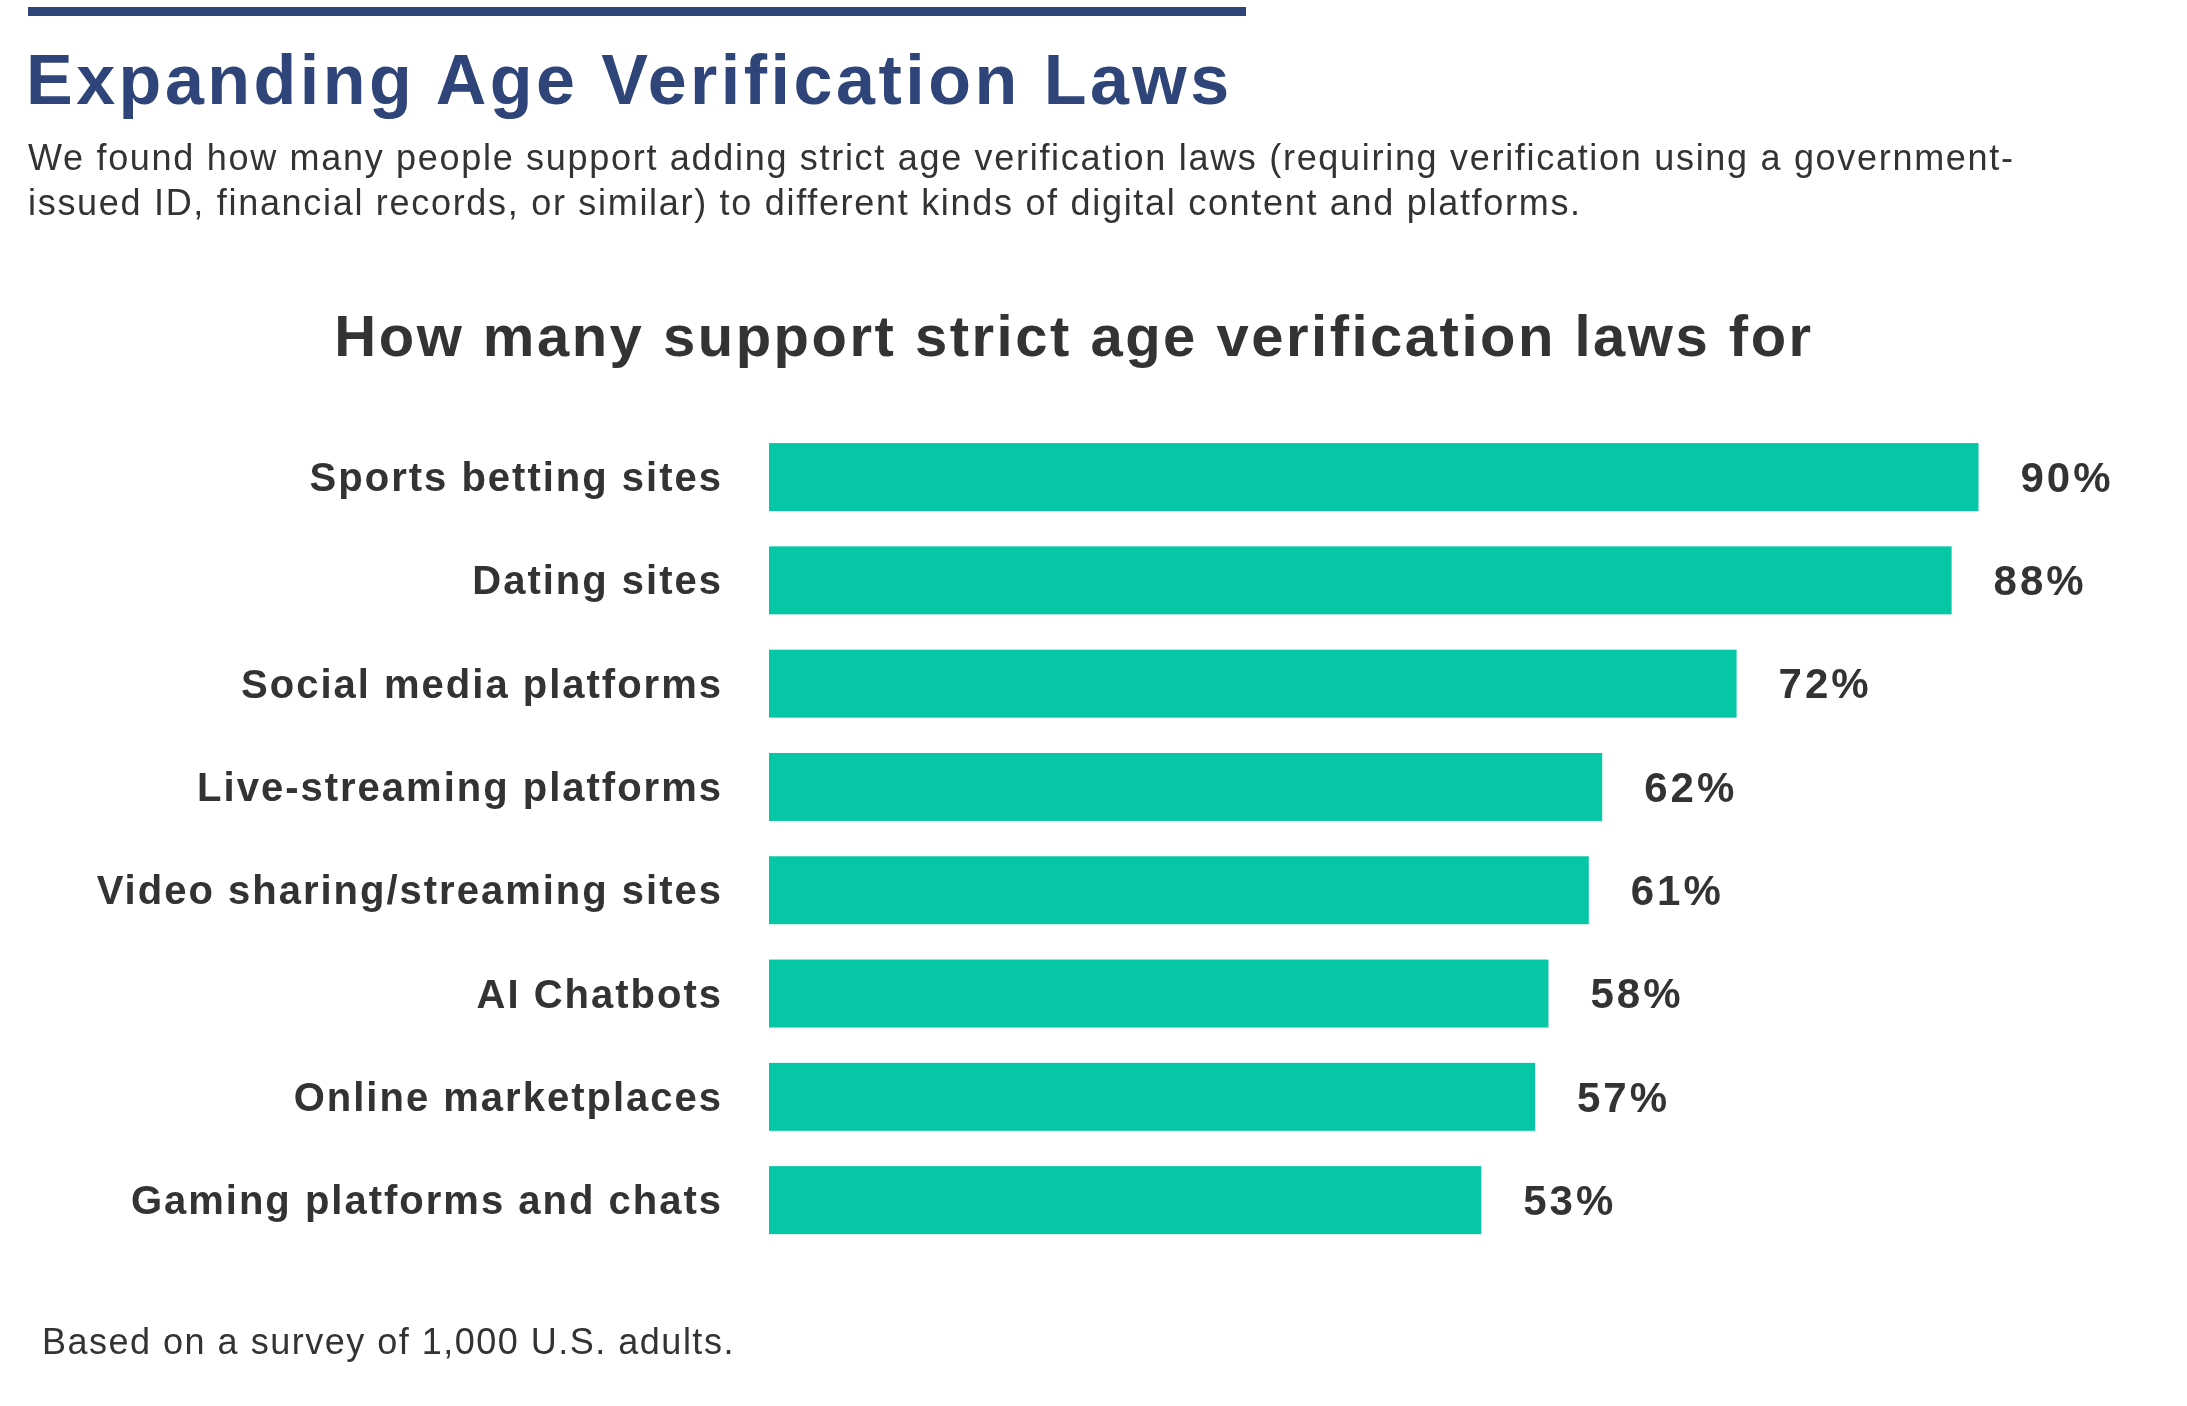 The height and width of the screenshot is (1406, 2187). I want to click on text: How many support strict age verification laws for, so click(1074, 335).